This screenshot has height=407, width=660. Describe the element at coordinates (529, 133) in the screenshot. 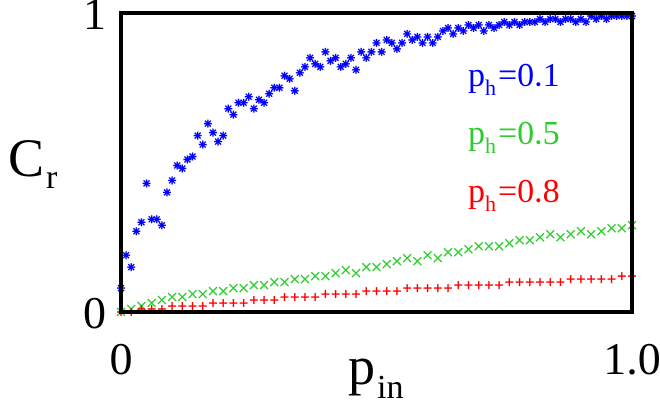

I see `legend-entry-1-value: =0.5` at that location.